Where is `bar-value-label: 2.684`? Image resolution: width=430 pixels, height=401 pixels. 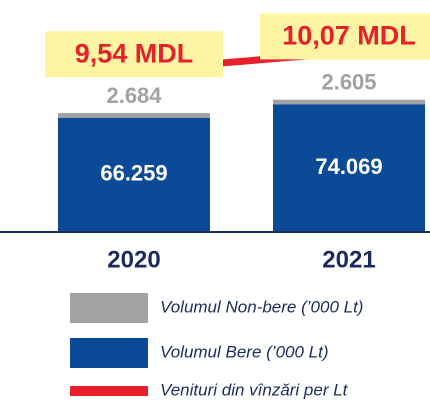 bar-value-label: 2.684 is located at coordinates (134, 95).